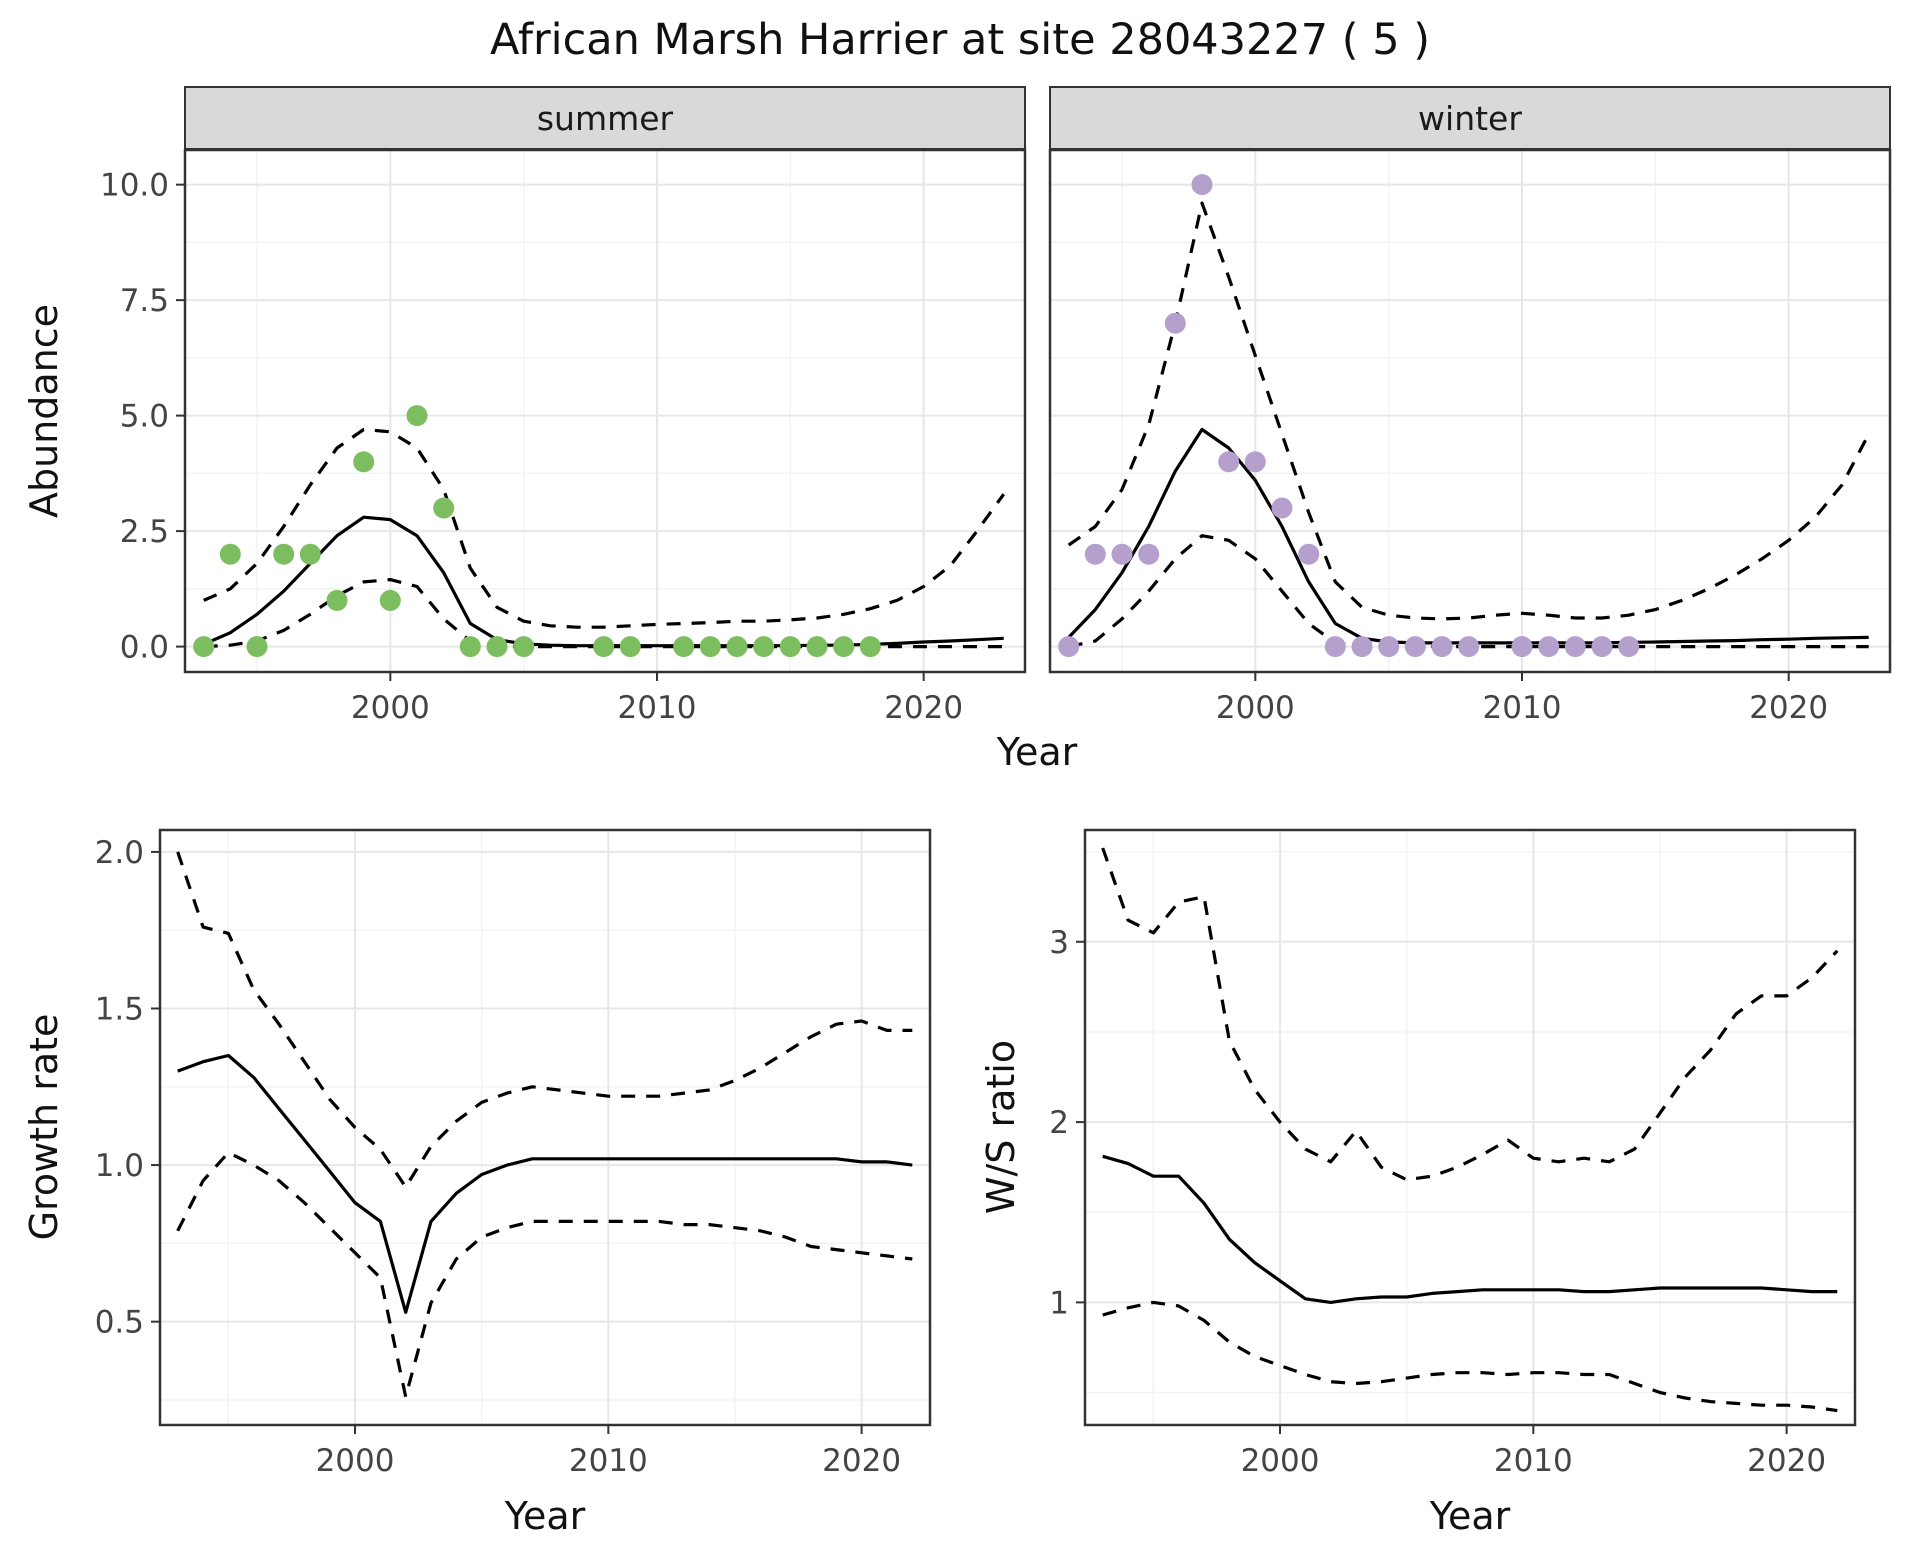 This screenshot has height=1560, width=1920. Describe the element at coordinates (44, 1127) in the screenshot. I see `y-axis-label-growth-rate: Growth rate` at that location.